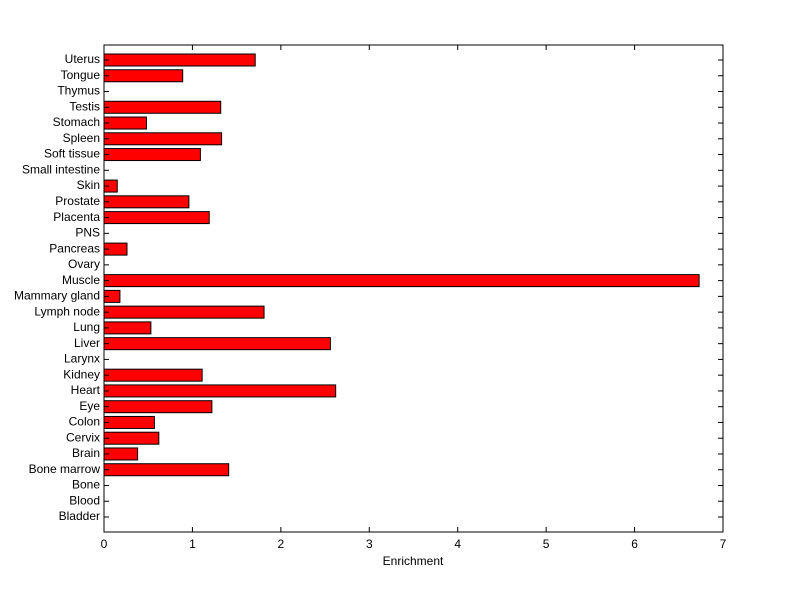 This screenshot has width=800, height=599. Describe the element at coordinates (86, 485) in the screenshot. I see `y-tick-label: Bone` at that location.